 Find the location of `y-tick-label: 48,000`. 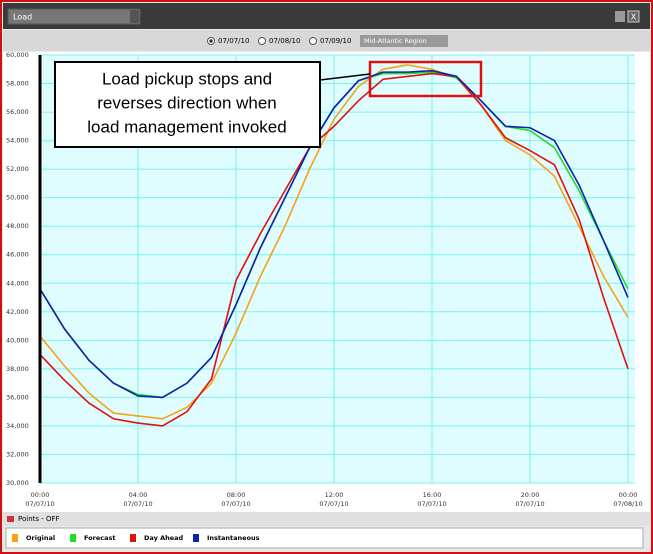

y-tick-label: 48,000 is located at coordinates (17, 226).